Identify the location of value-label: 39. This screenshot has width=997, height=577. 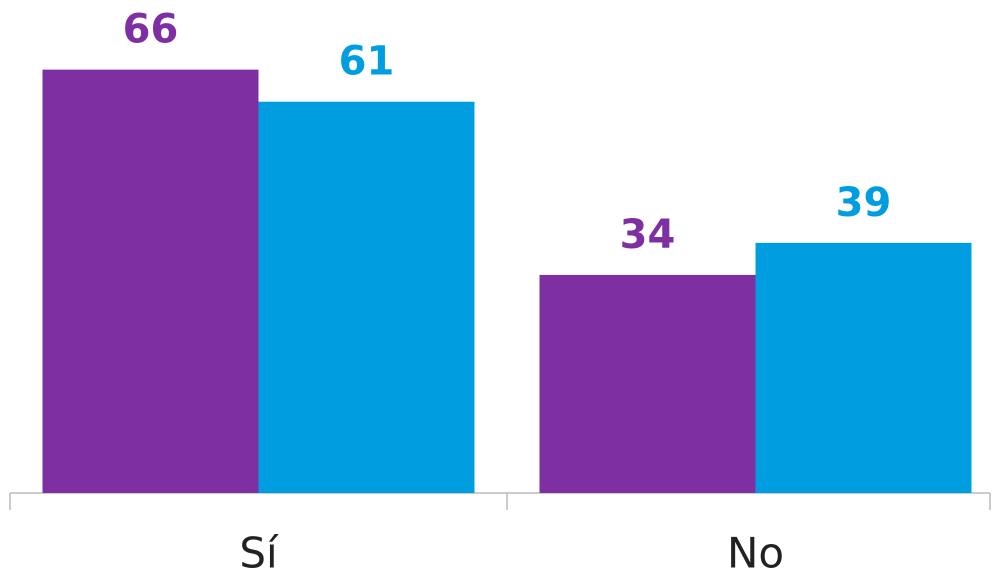
(864, 203).